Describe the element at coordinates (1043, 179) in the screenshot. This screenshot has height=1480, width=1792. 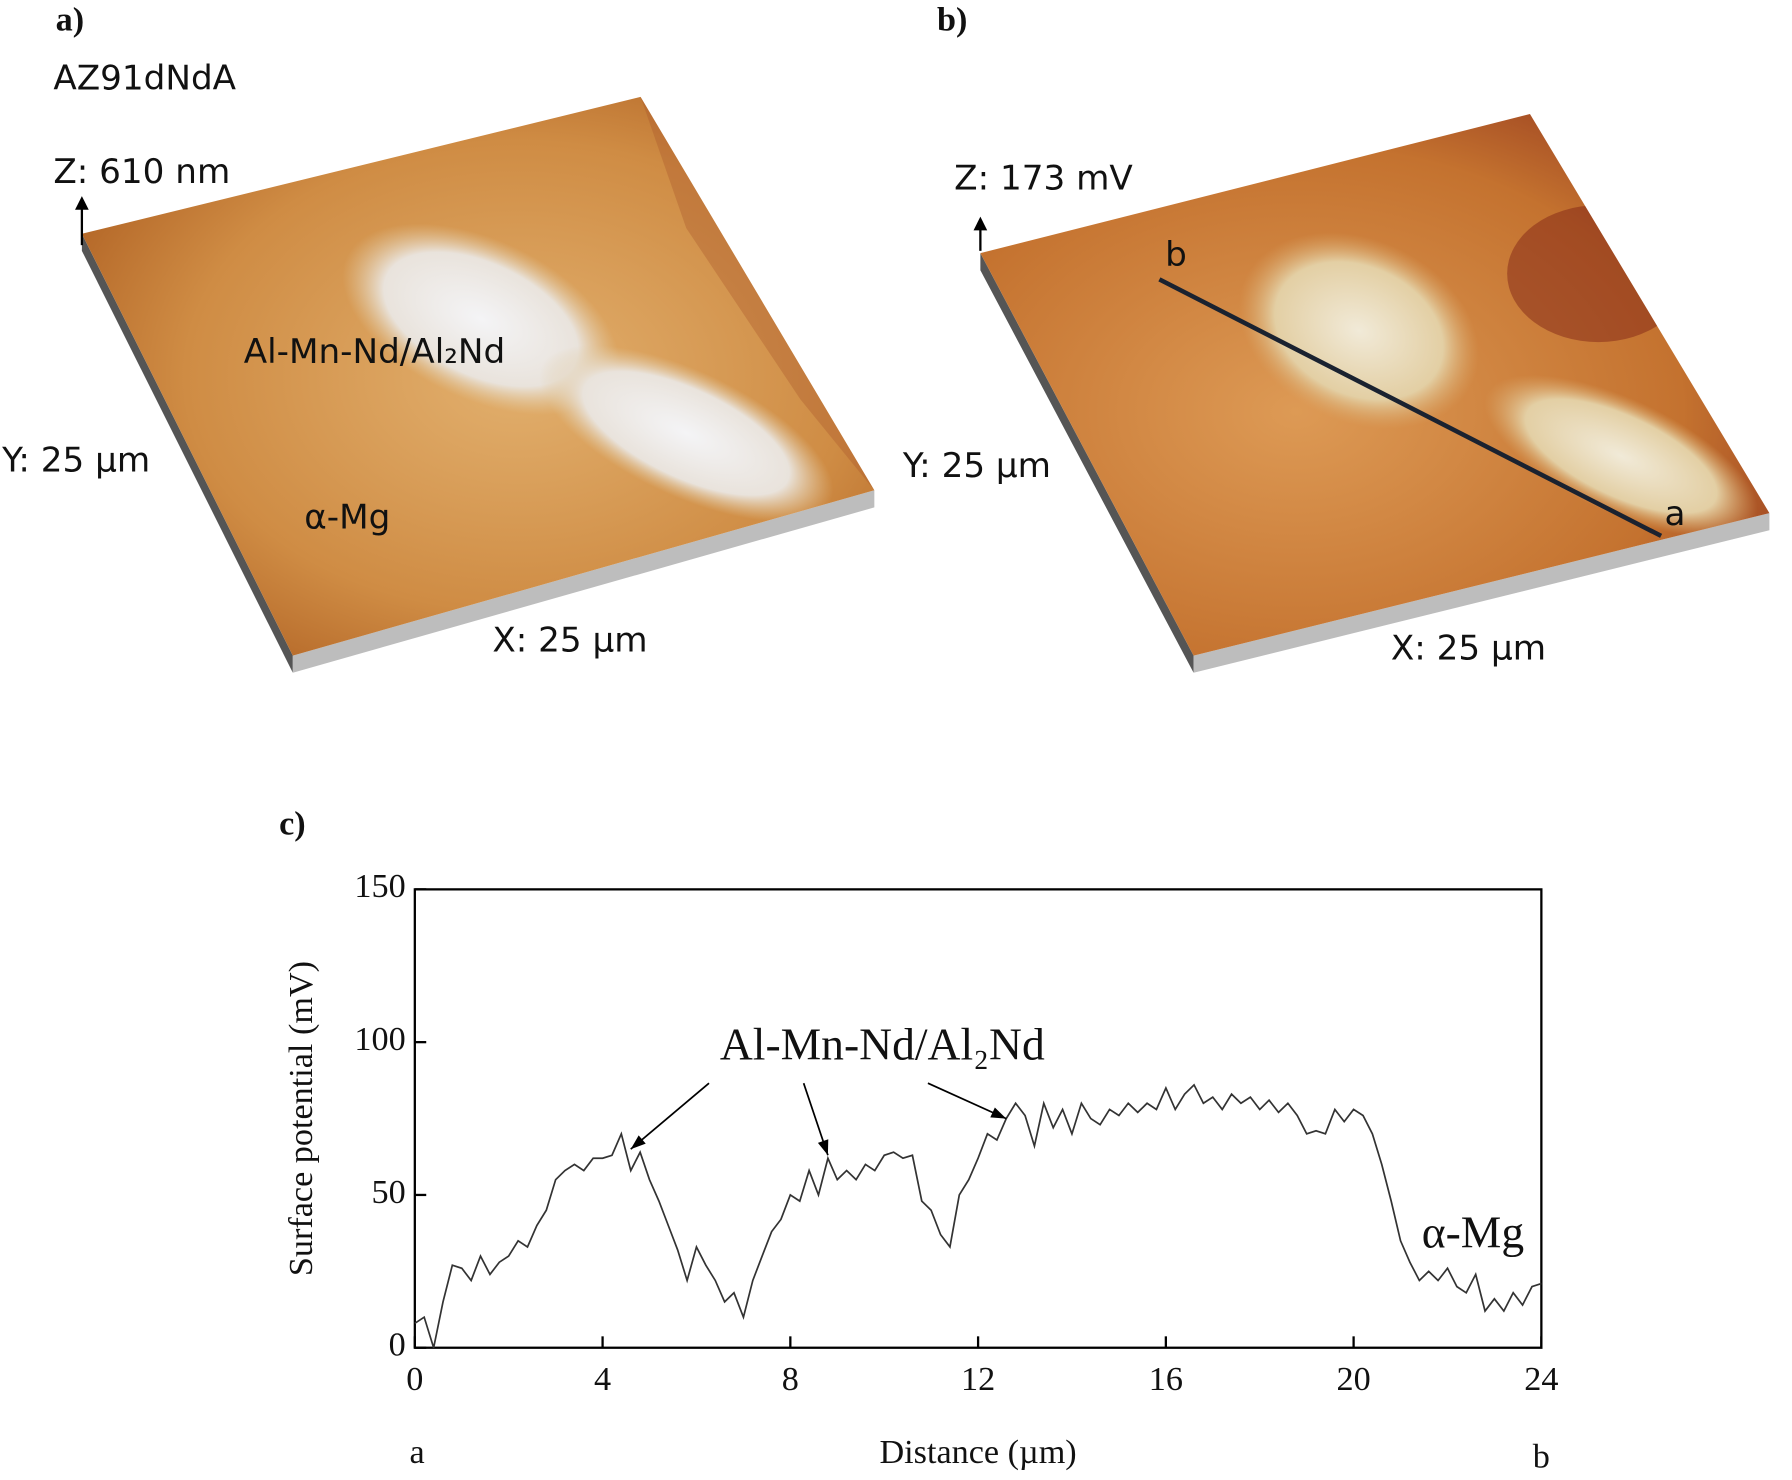
I see `z-scale: Z: 173 mV` at that location.